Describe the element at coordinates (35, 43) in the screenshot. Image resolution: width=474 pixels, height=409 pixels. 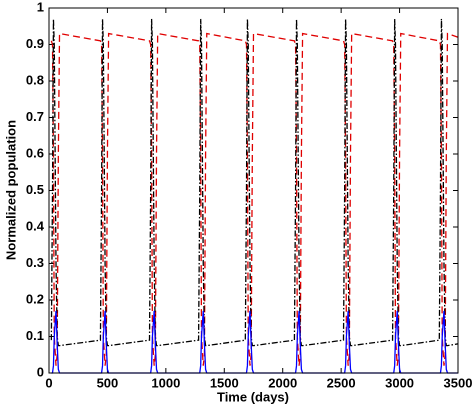
I see `y-tick-label: 0.9` at that location.